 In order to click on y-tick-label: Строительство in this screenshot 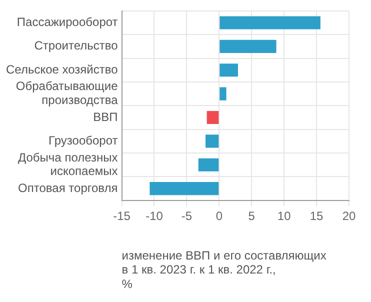, I will do `click(76, 45)`.